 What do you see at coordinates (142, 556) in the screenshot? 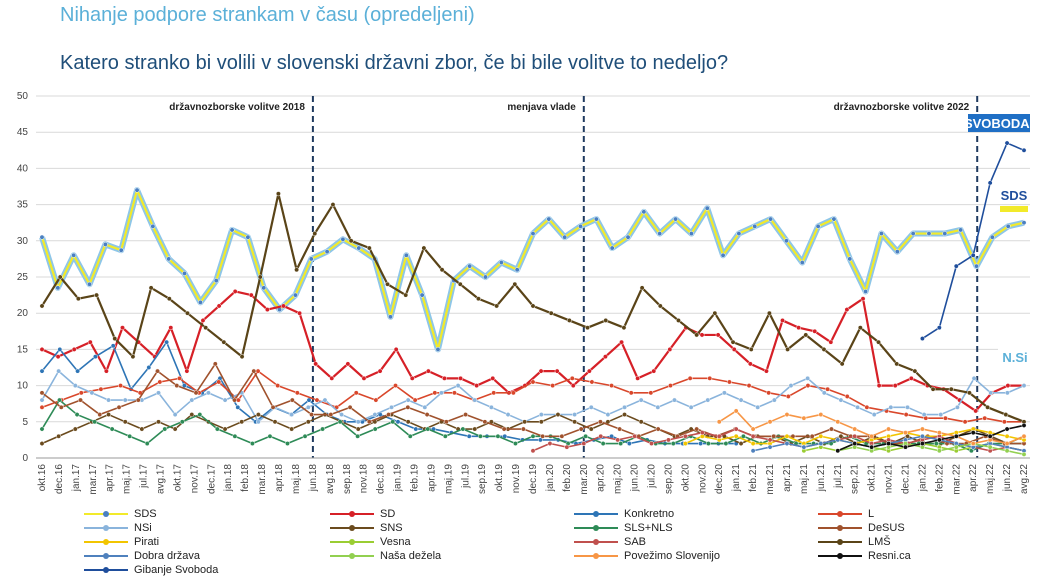
I see `legend-item: Dobra država` at bounding box center [142, 556].